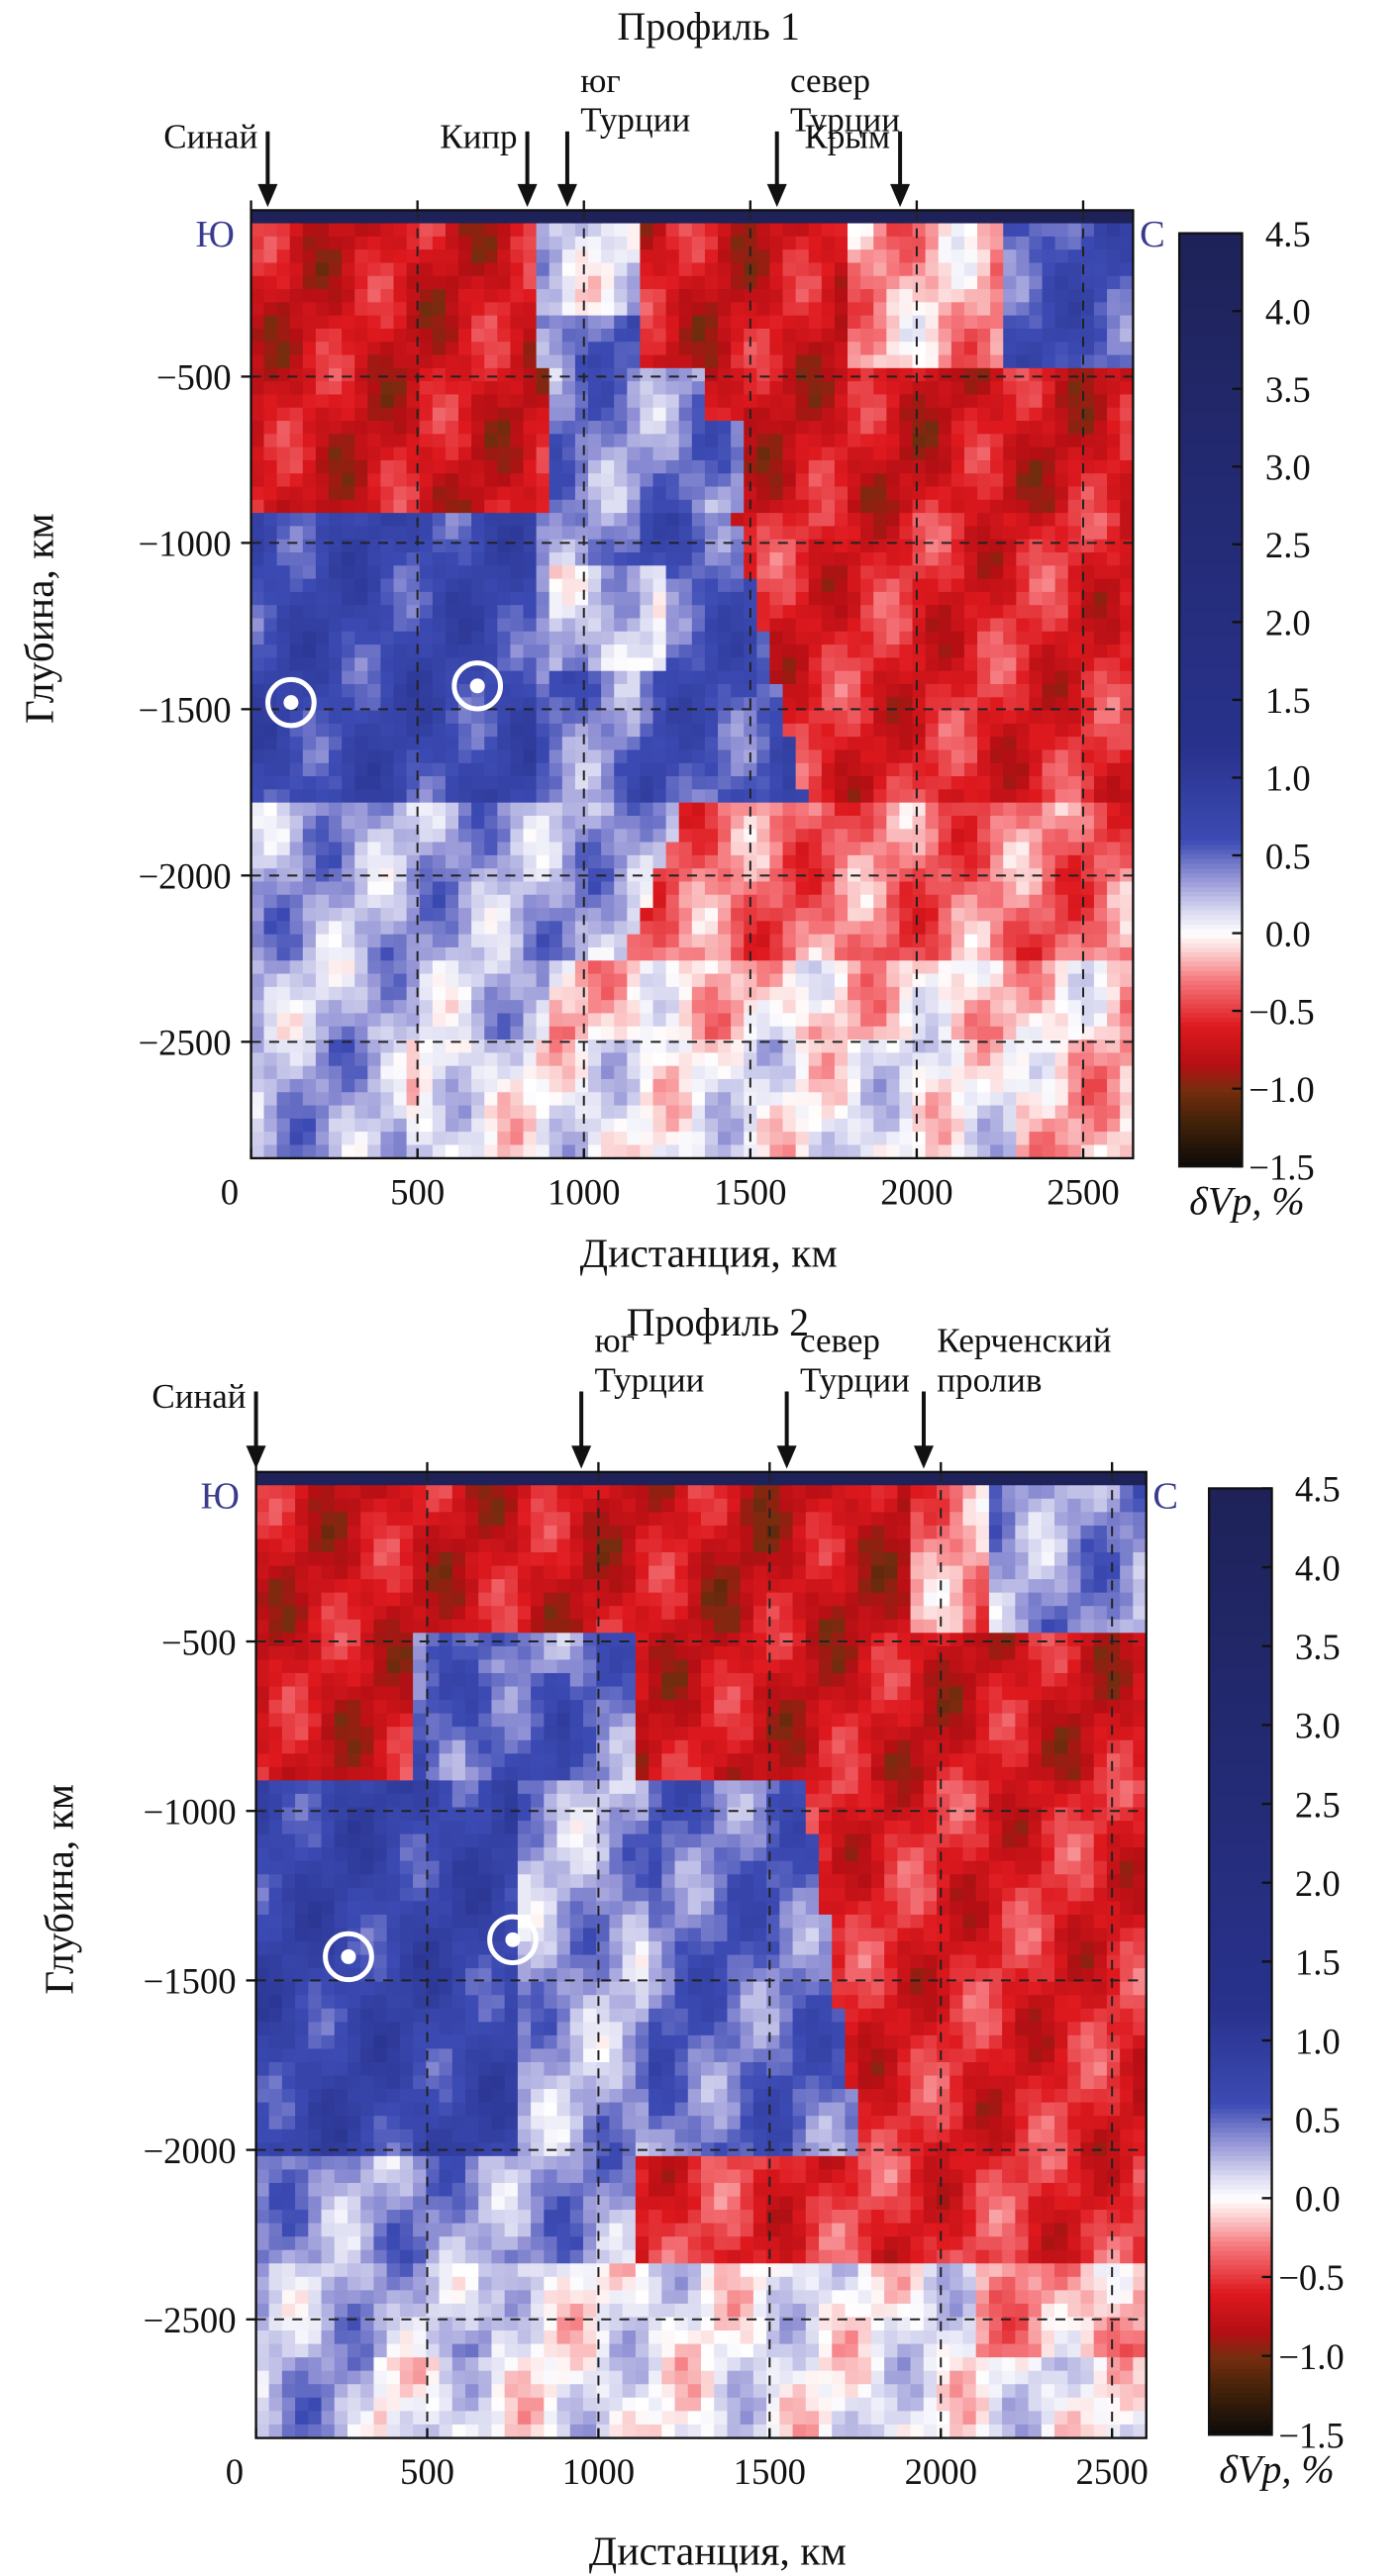 The image size is (1399, 2576). Describe the element at coordinates (1083, 1192) in the screenshot. I see `x-tick-label: 2500` at that location.